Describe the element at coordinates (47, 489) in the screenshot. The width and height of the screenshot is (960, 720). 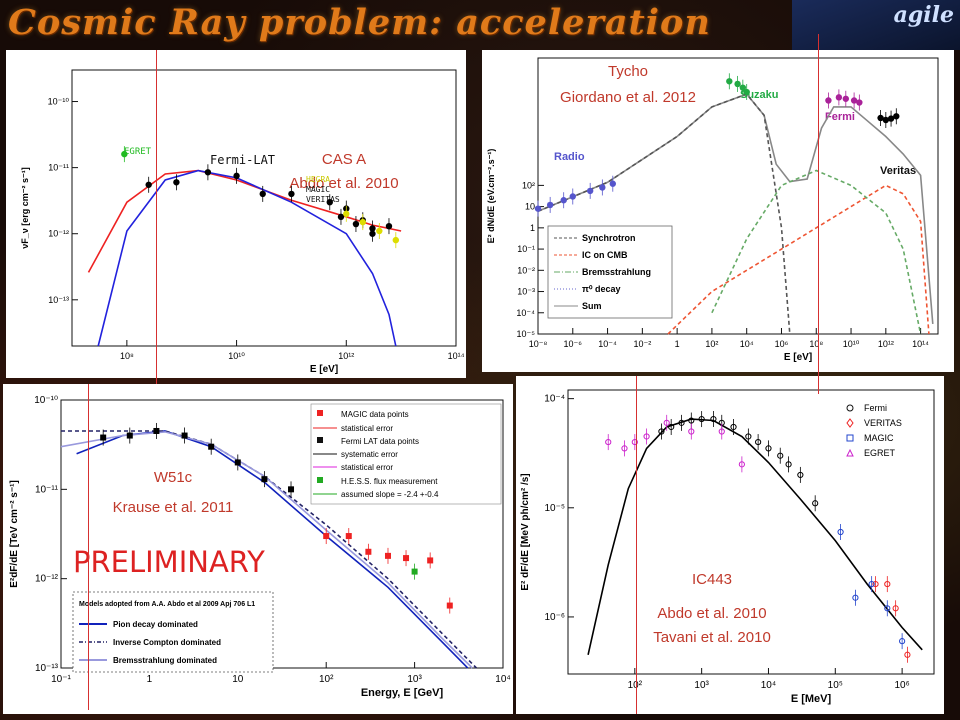
I see `w51c-y-tick-label: 10⁻¹¹` at that location.